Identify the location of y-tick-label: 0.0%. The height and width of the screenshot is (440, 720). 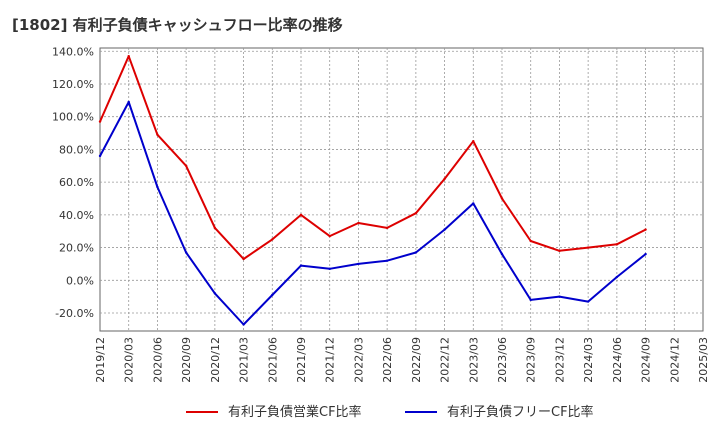
(80, 280).